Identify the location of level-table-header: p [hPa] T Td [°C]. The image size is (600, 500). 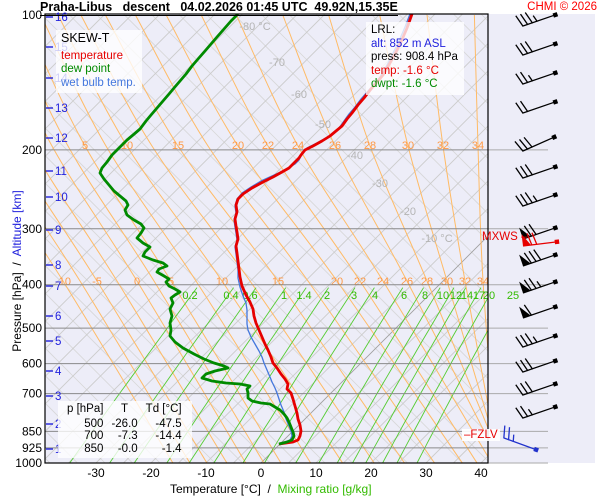
(124, 410).